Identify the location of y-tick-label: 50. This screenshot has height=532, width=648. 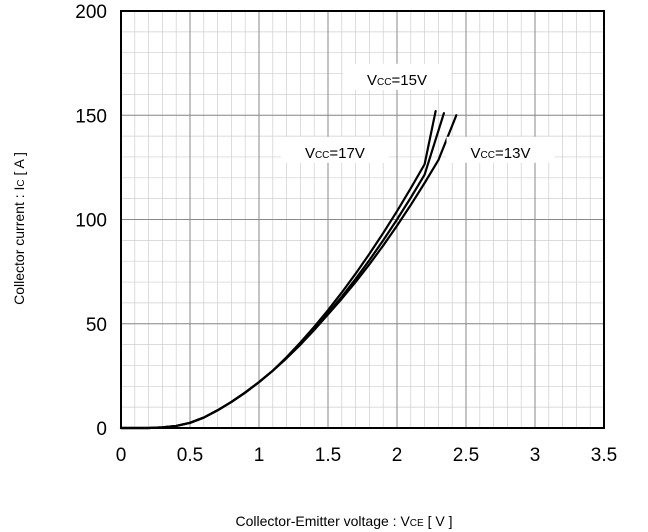
(96, 325).